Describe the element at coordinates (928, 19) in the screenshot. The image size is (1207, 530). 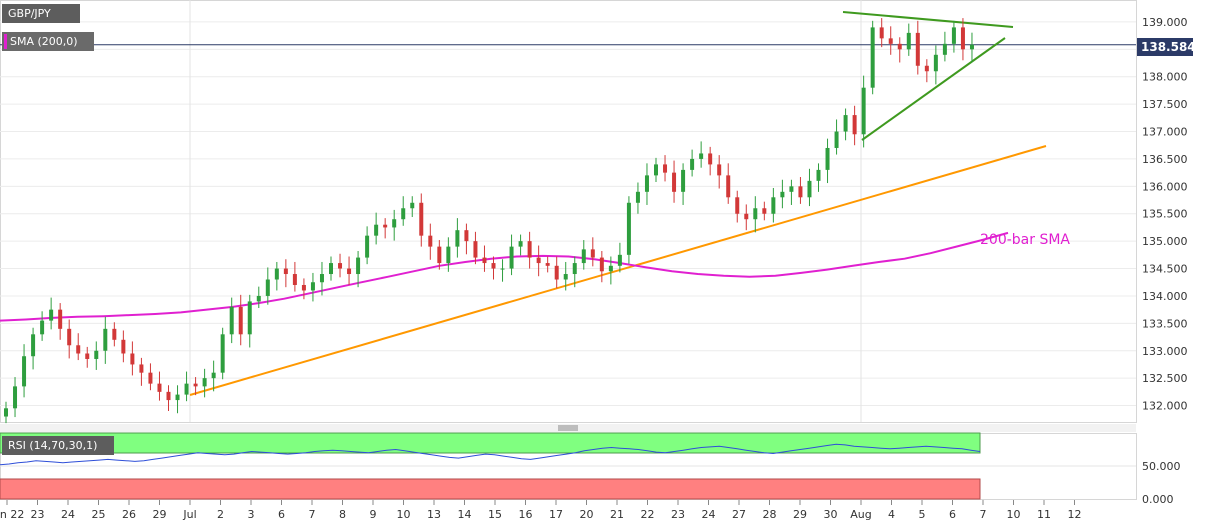
I see `triangle-upper-line` at that location.